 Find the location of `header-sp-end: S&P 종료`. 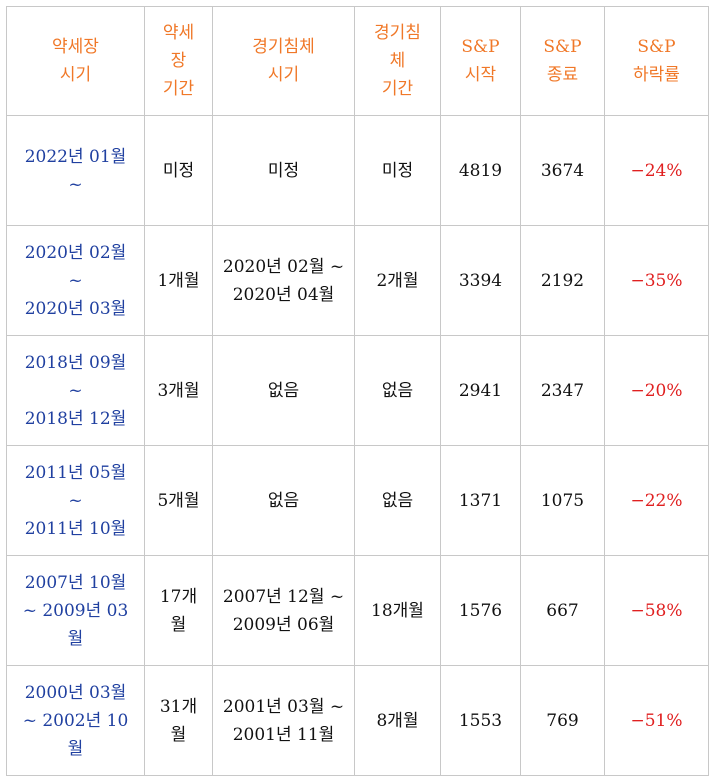

header-sp-end: S&P 종료 is located at coordinates (562, 61).